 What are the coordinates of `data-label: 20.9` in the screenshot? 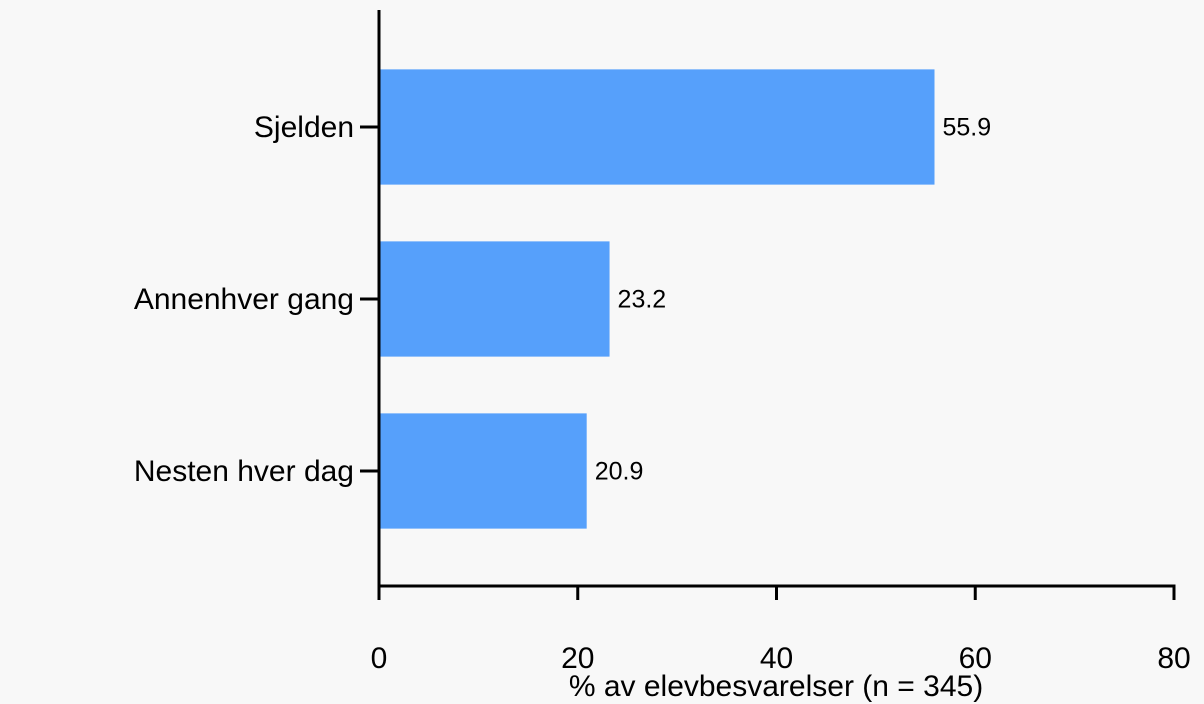 It's located at (619, 472).